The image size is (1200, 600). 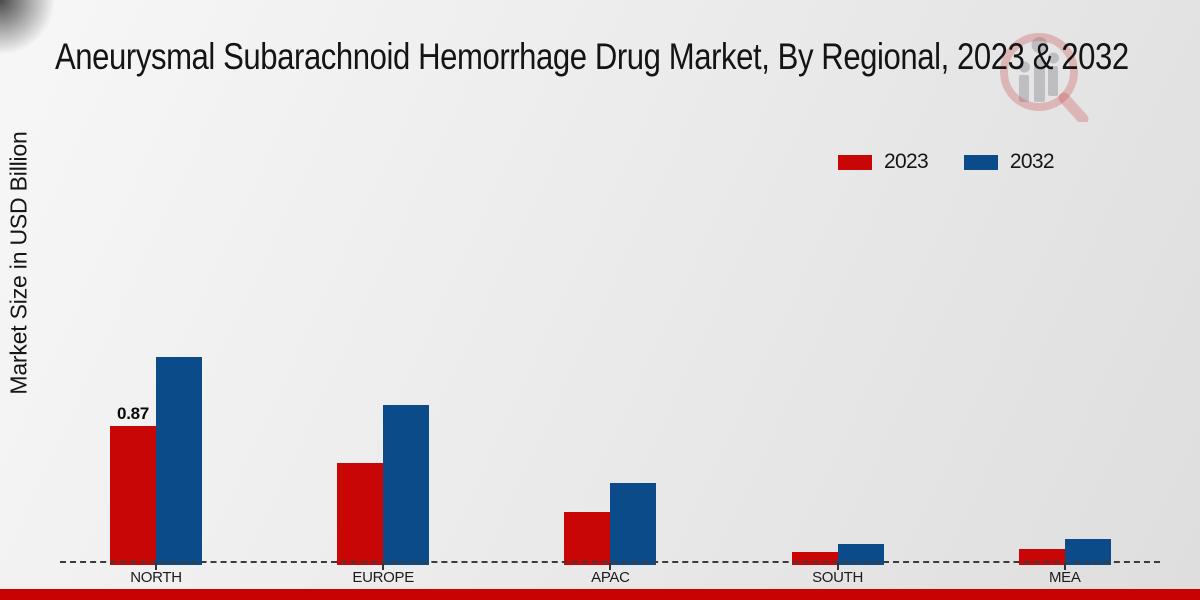 What do you see at coordinates (855, 162) in the screenshot?
I see `legend-swatch-2023-red` at bounding box center [855, 162].